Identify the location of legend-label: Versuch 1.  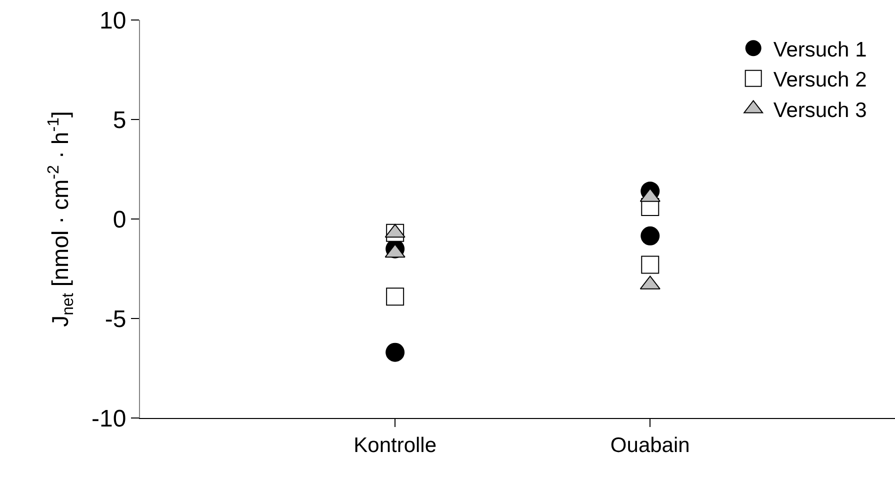
(820, 50).